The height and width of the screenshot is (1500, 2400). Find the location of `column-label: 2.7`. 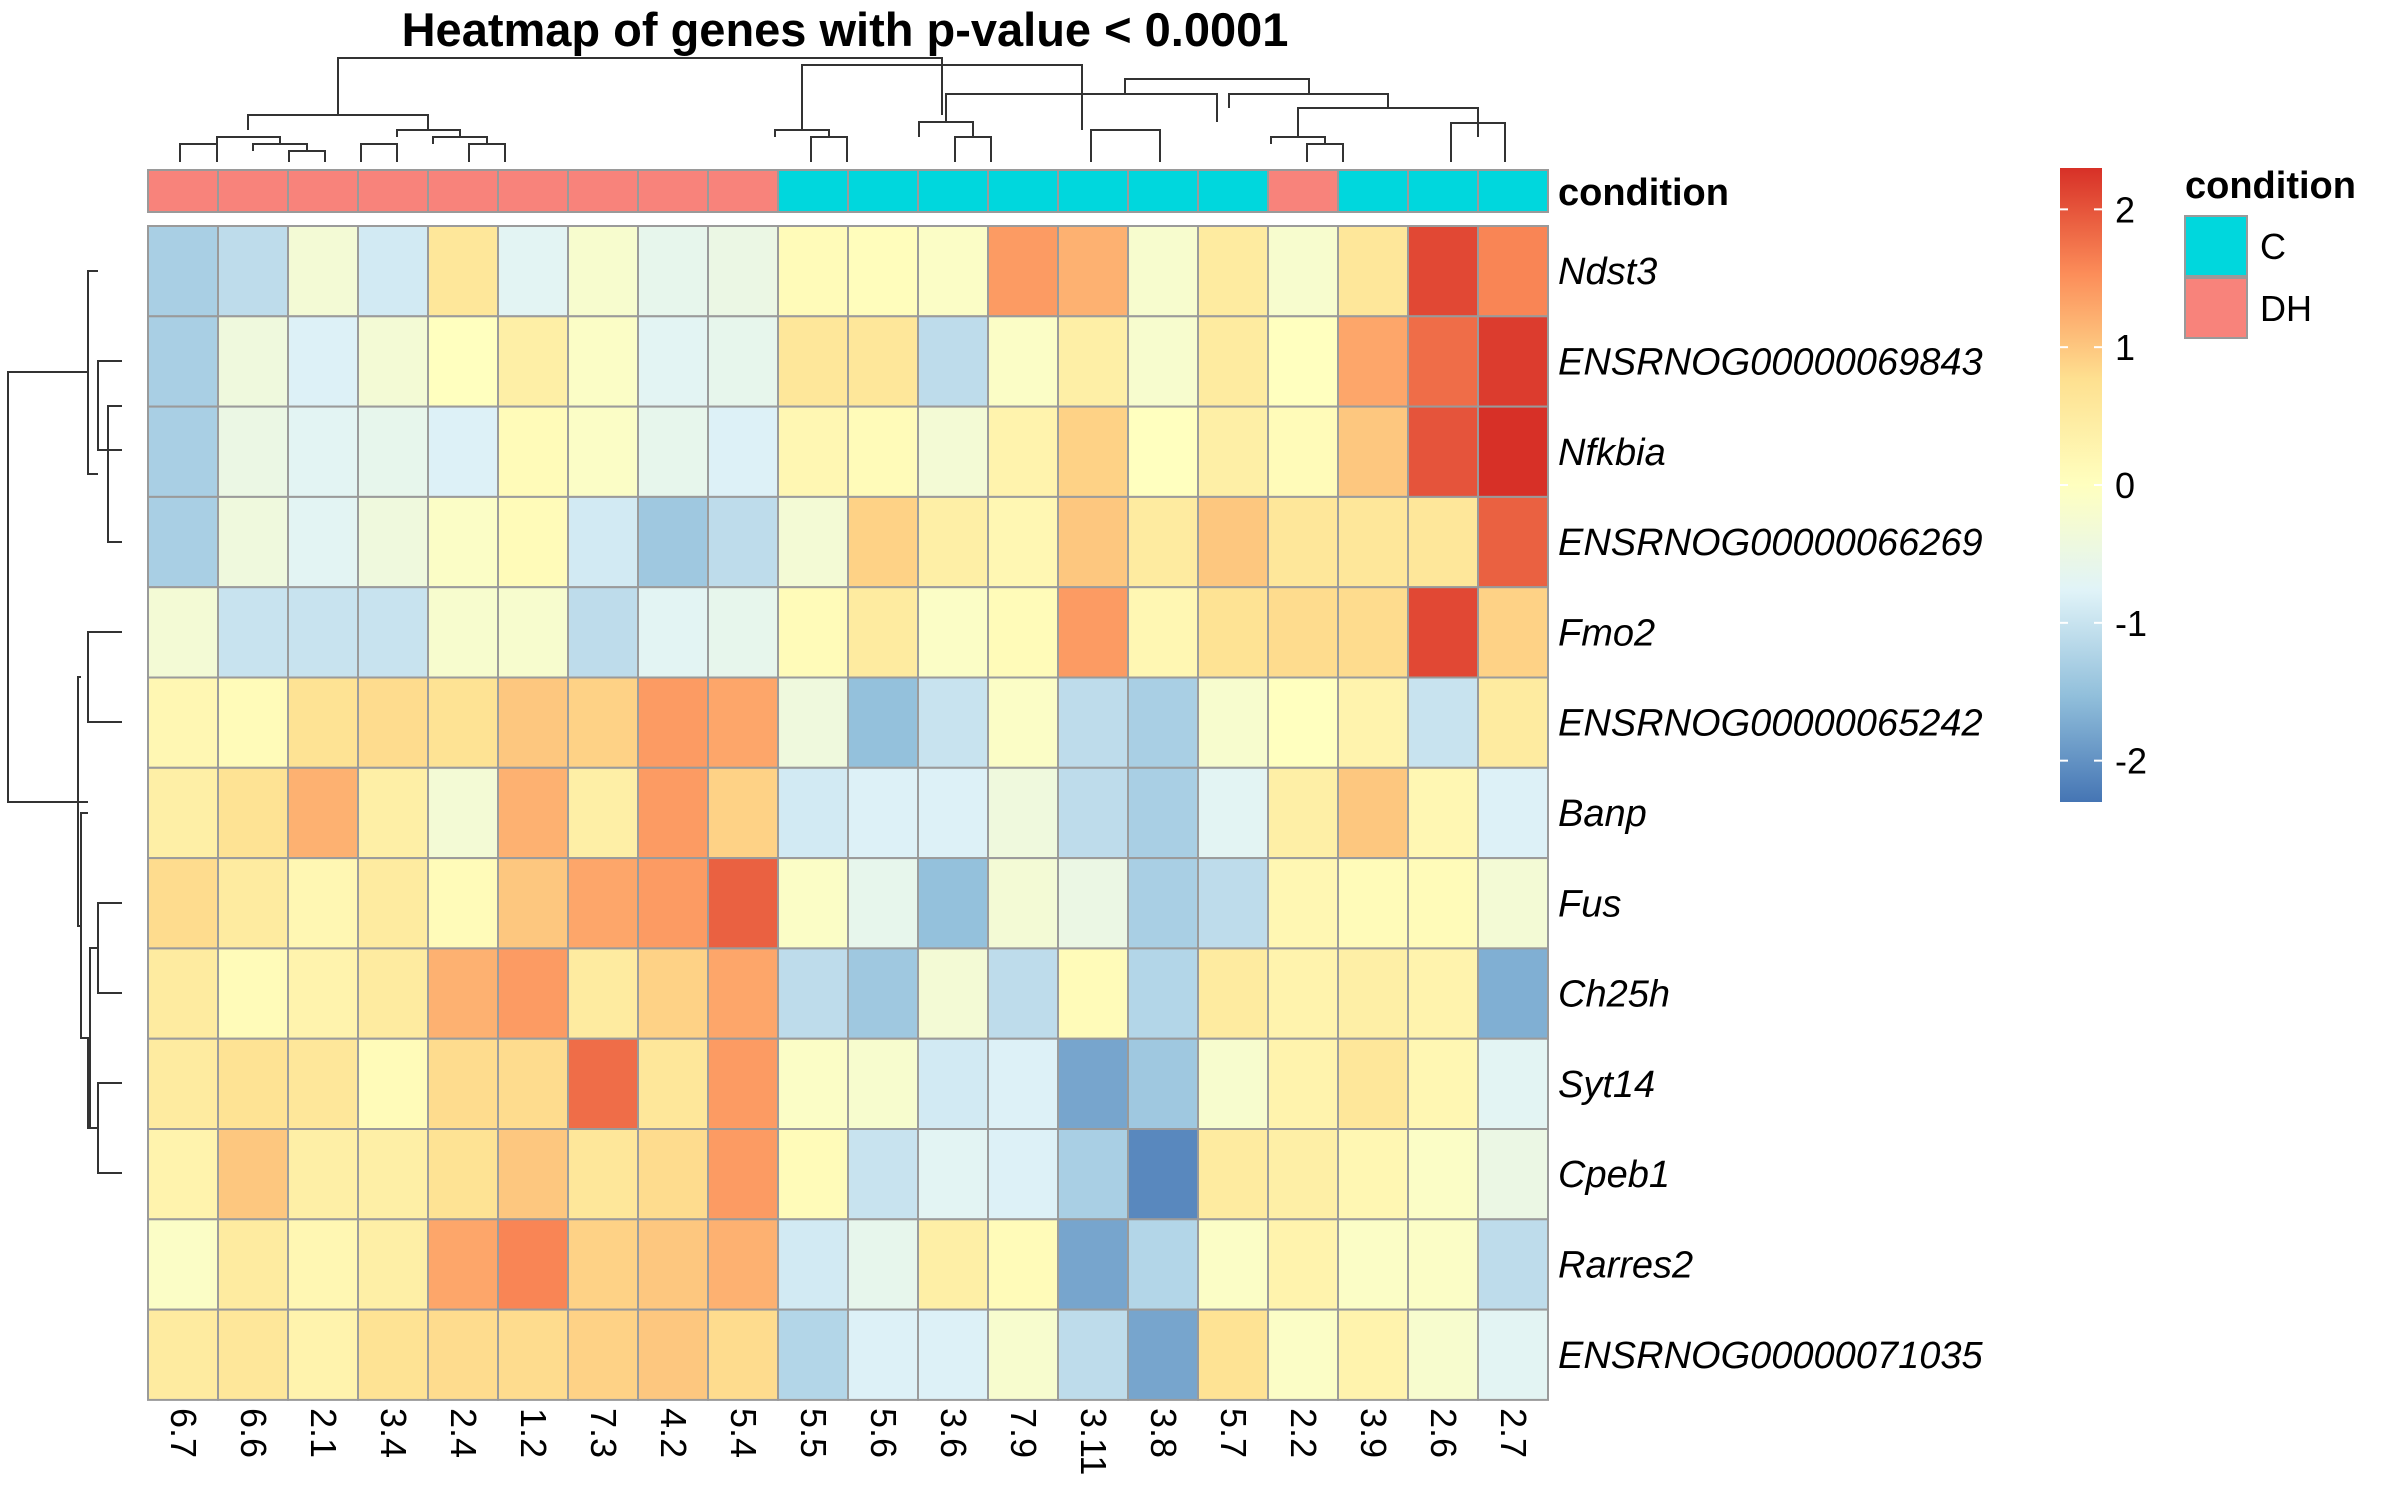

column-label: 2.7 is located at coordinates (1513, 1433).